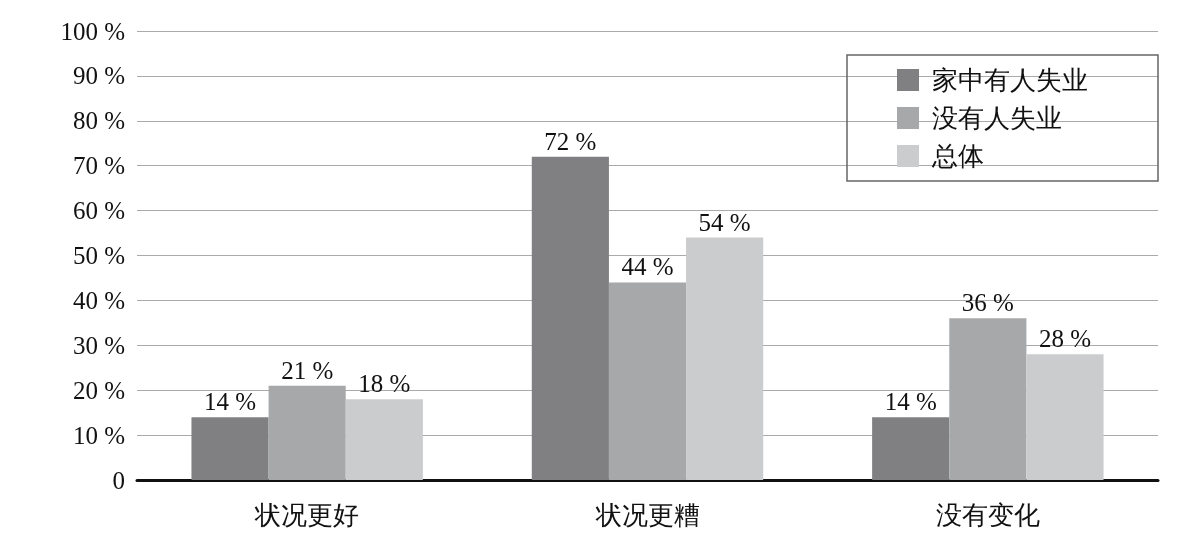 This screenshot has width=1180, height=557. What do you see at coordinates (98, 435) in the screenshot?
I see `y-tick-label: 10 %` at bounding box center [98, 435].